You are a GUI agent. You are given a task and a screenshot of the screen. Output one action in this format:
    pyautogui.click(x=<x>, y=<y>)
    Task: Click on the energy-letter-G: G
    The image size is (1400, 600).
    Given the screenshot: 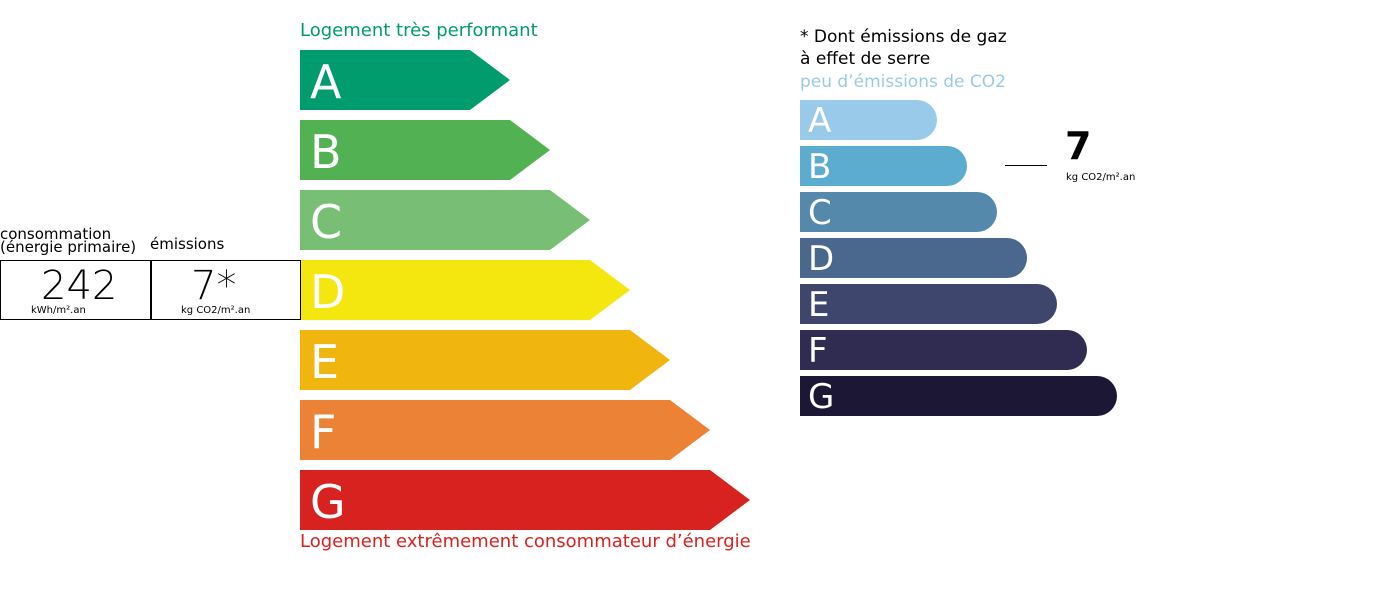 What is the action you would take?
    pyautogui.click(x=328, y=502)
    